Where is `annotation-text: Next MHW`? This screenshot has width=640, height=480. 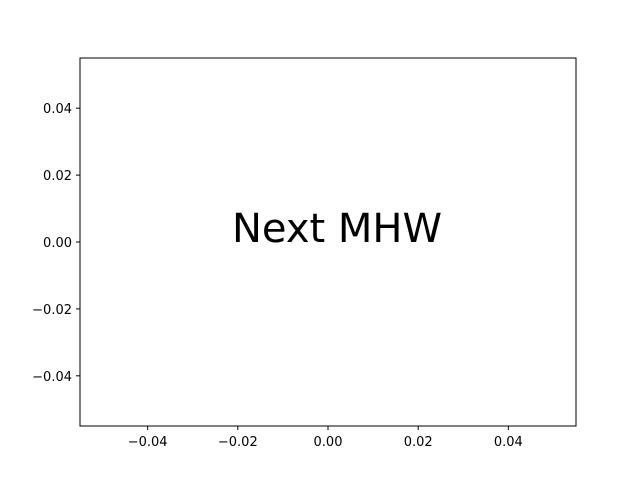
annotation-text: Next MHW is located at coordinates (337, 229).